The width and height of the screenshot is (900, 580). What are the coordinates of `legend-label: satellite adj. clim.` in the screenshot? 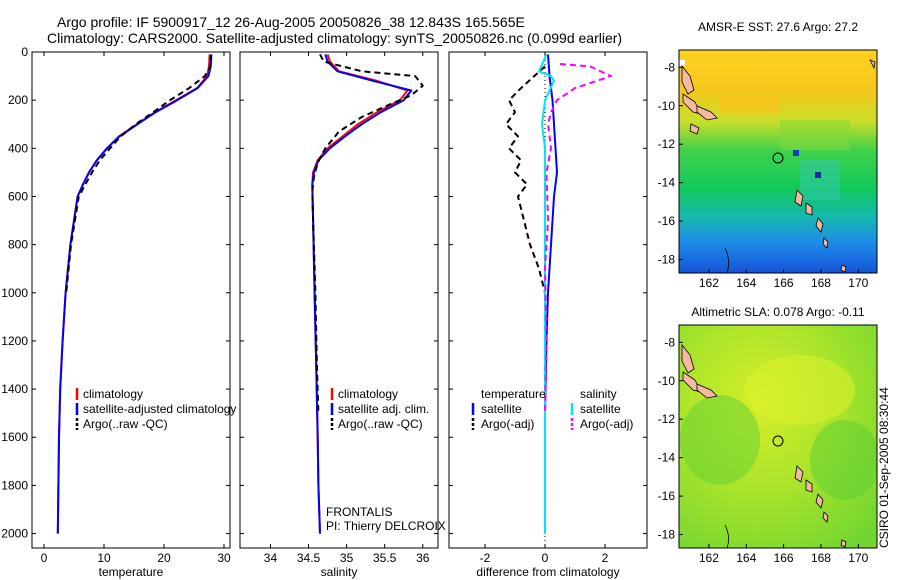 It's located at (383, 409).